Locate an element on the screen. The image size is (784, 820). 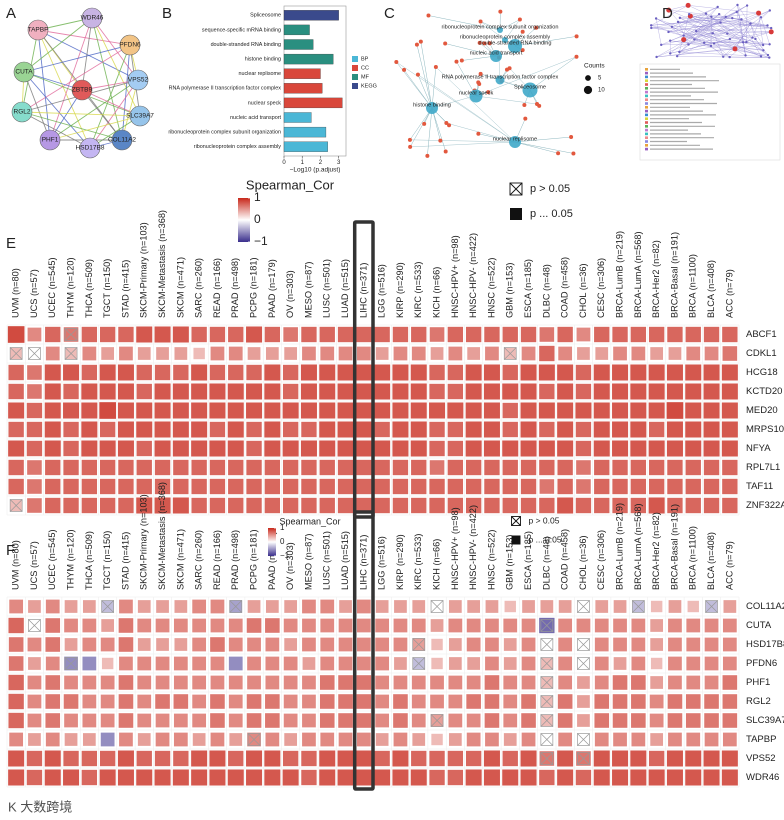
column-label: HNSC-HPV- (n=422) is located at coordinates (473, 275).